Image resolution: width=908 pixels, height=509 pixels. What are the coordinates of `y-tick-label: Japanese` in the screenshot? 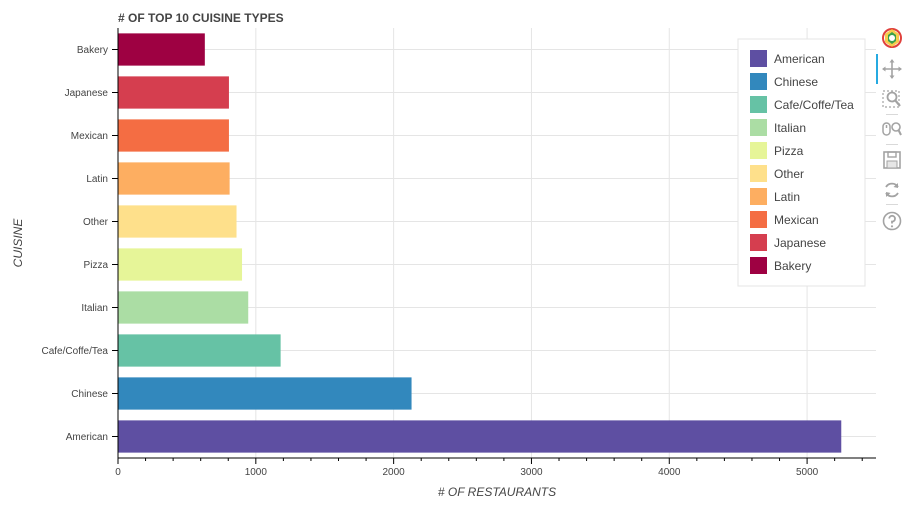 It's located at (87, 93).